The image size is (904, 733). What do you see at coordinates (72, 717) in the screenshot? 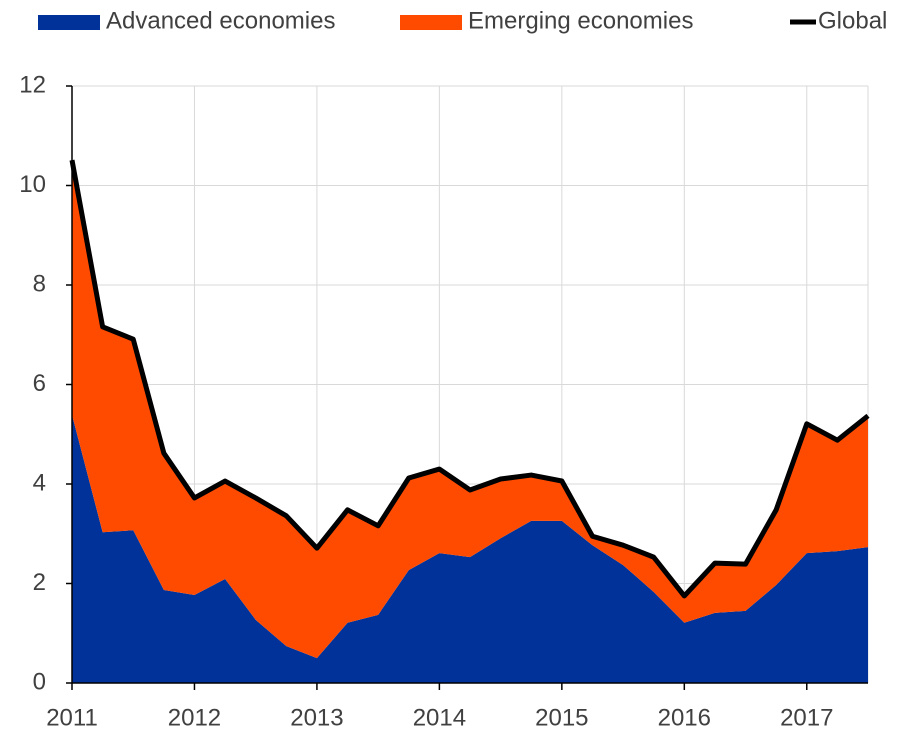
I see `x-tick-label: 2011` at bounding box center [72, 717].